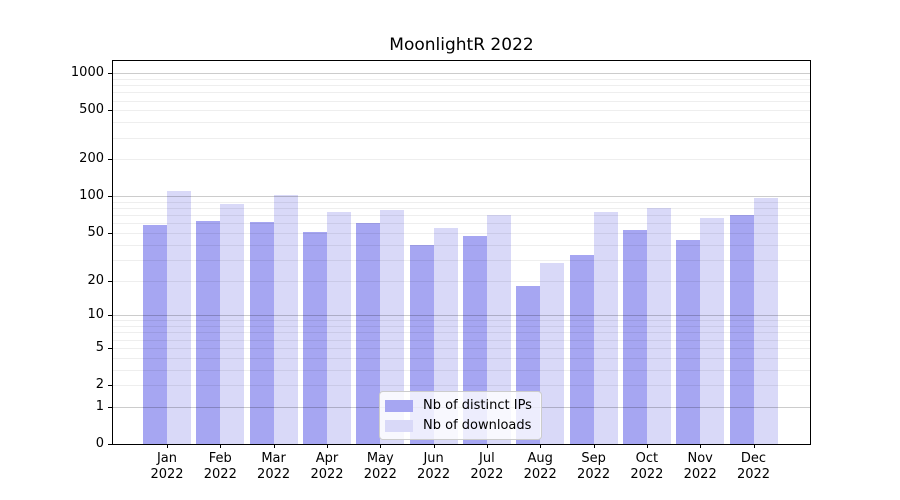  What do you see at coordinates (155, 334) in the screenshot?
I see `bar-jan-distinct-ips` at bounding box center [155, 334].